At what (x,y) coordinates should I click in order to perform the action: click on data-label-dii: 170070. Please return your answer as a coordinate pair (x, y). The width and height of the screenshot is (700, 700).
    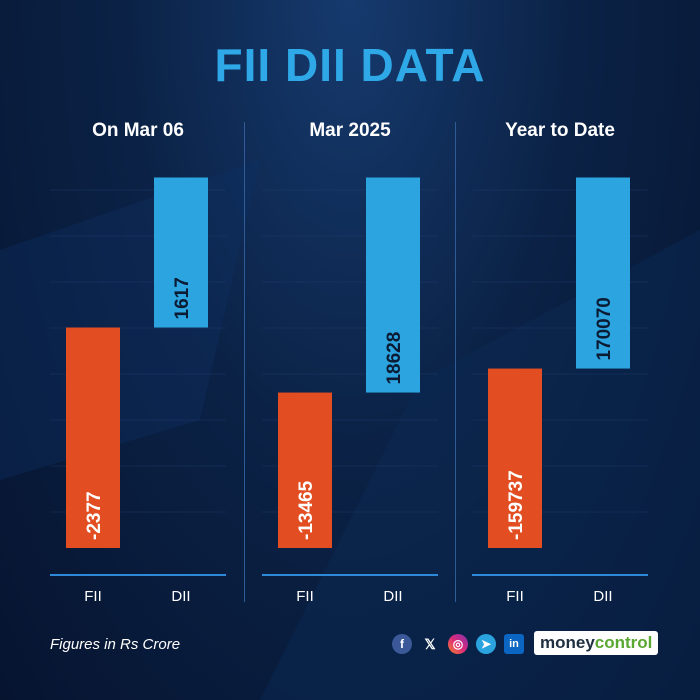
    Looking at the image, I should click on (604, 328).